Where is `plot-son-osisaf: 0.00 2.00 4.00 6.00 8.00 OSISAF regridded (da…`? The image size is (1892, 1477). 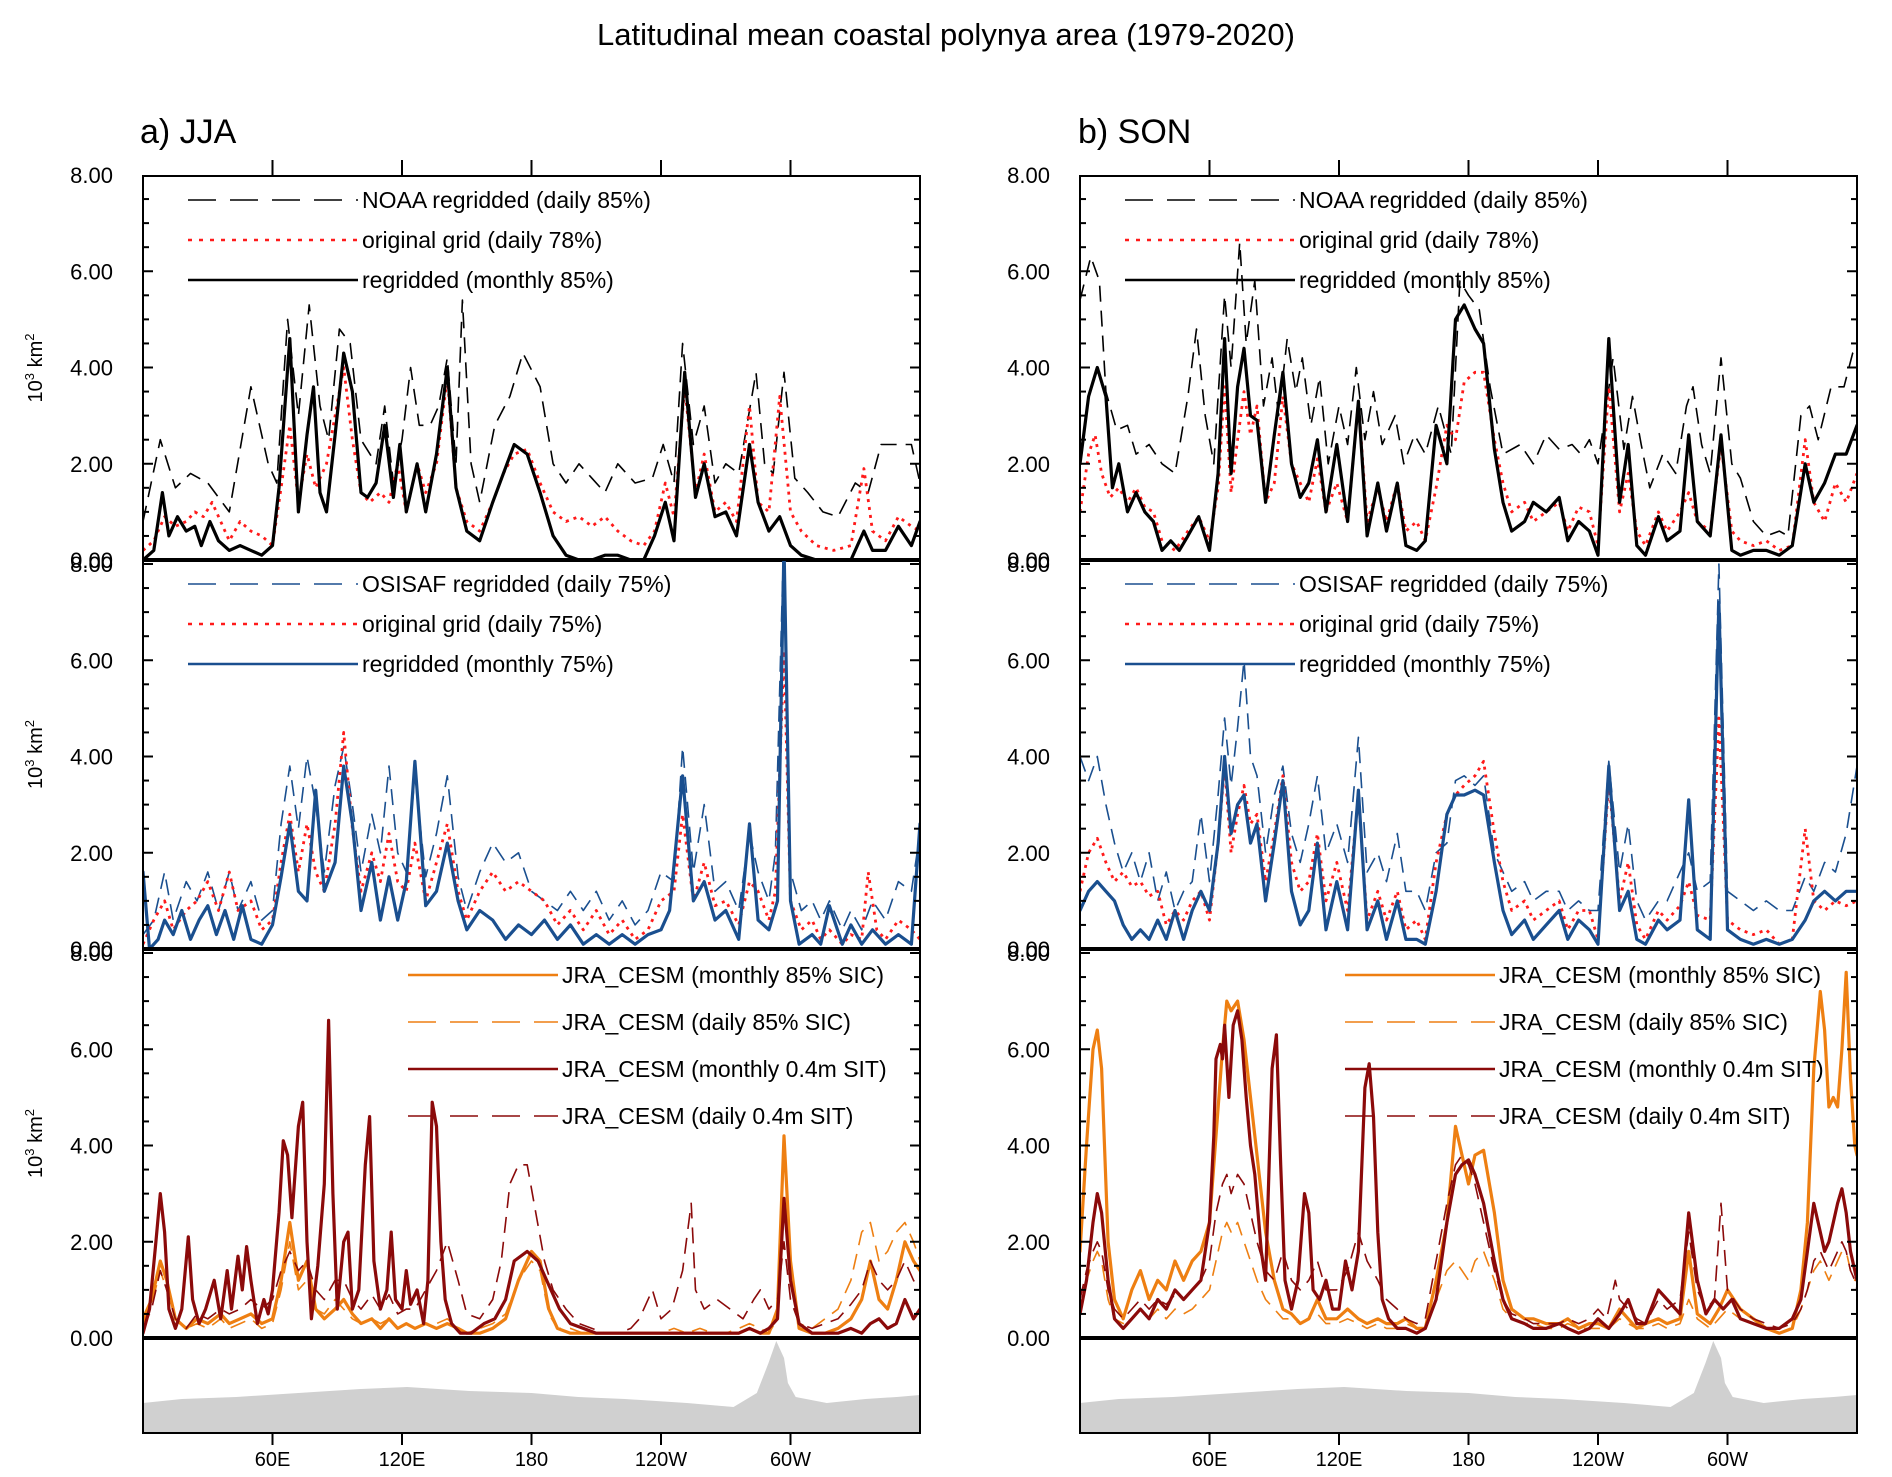
plot-son-osisaf: 0.00 2.00 4.00 6.00 8.00 OSISAF regridded (da… is located at coordinates (1432, 757).